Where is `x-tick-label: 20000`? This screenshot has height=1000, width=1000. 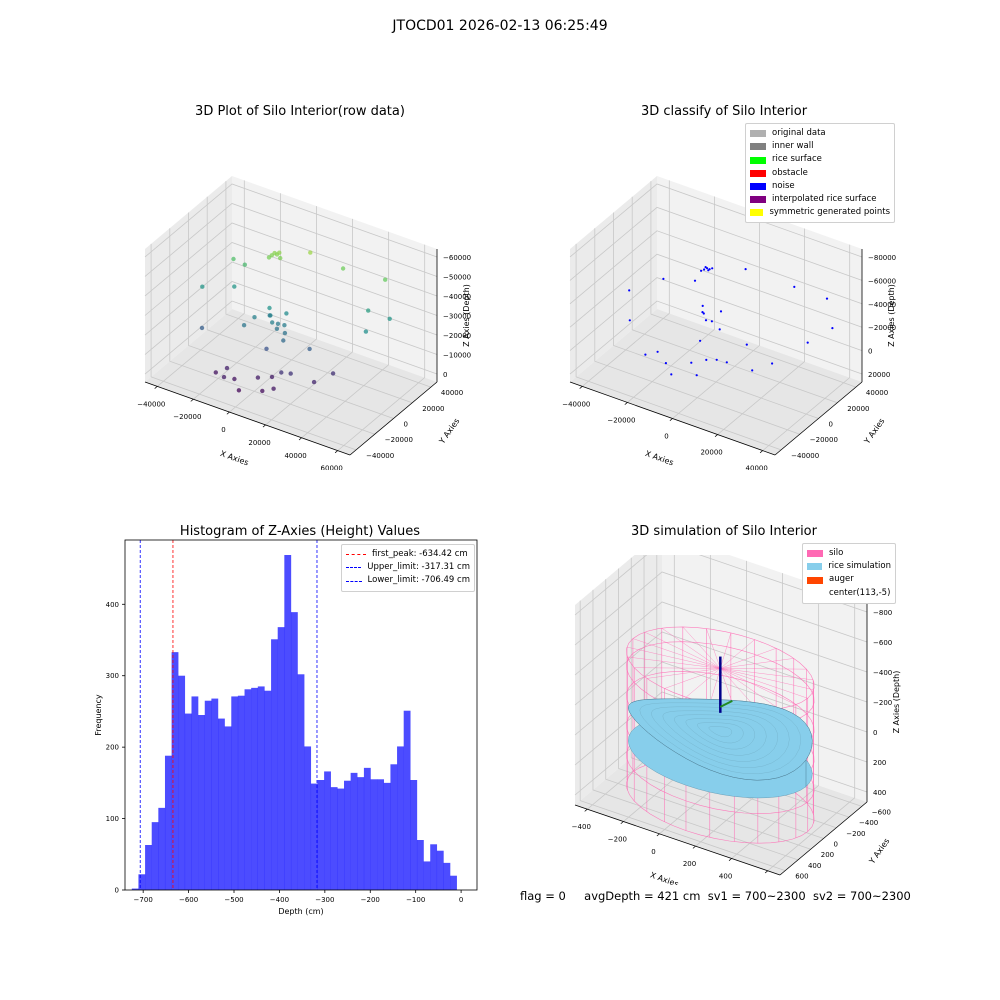 x-tick-label: 20000 is located at coordinates (259, 443).